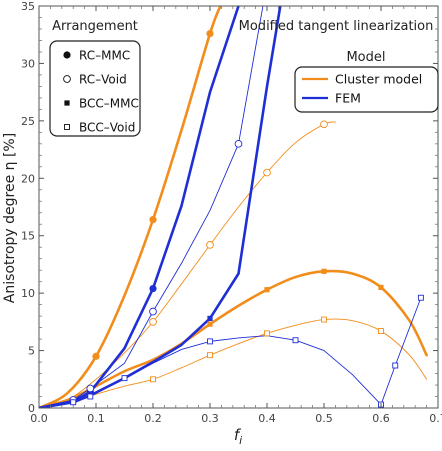 This screenshot has width=442, height=451. Describe the element at coordinates (28, 63) in the screenshot. I see `y-tick-label: 30` at that location.